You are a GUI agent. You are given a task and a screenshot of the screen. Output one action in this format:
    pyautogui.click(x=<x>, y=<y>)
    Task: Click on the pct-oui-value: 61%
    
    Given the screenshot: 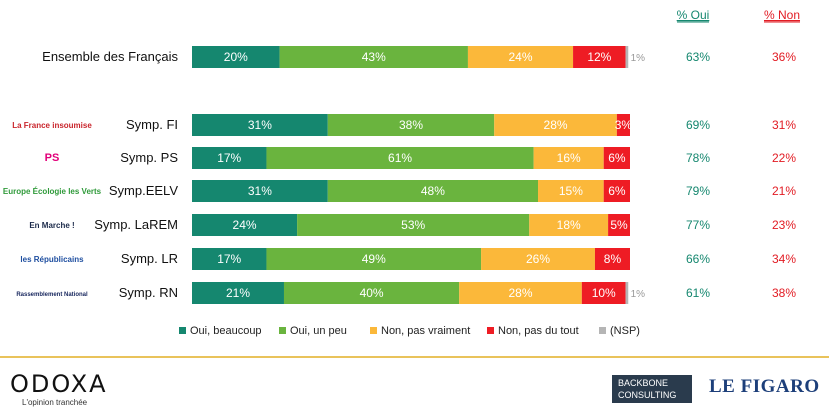 What is the action you would take?
    pyautogui.click(x=698, y=293)
    